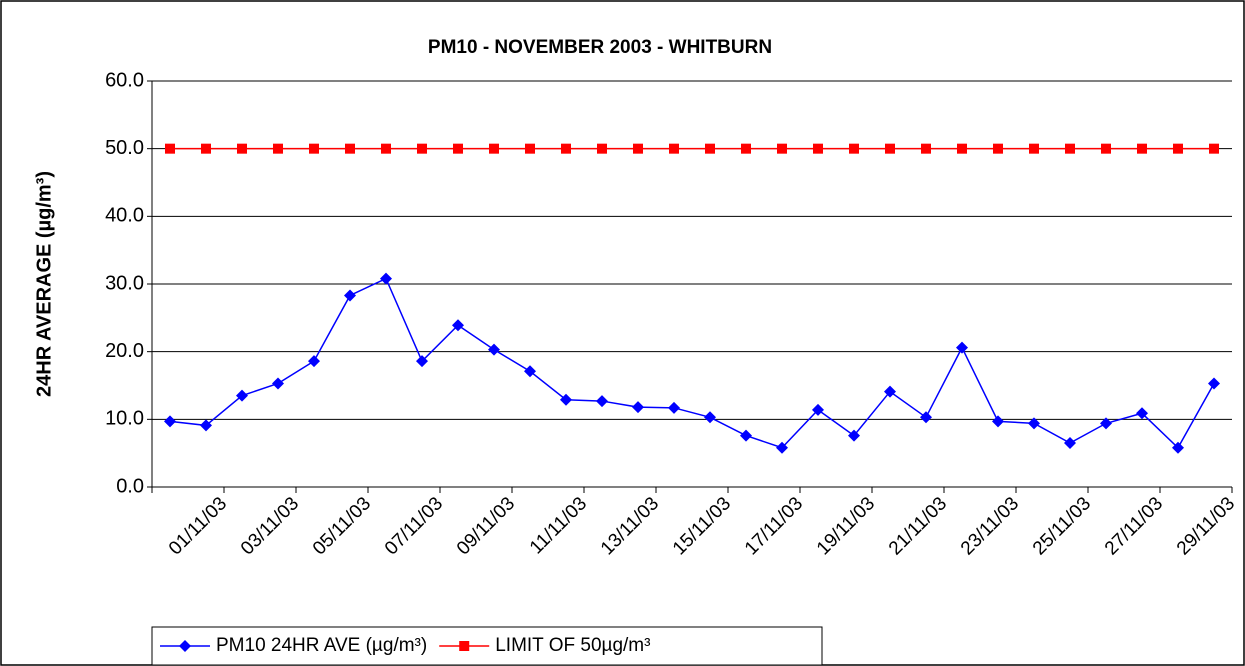  What do you see at coordinates (124, 148) in the screenshot?
I see `y-tick-label: 50.0` at bounding box center [124, 148].